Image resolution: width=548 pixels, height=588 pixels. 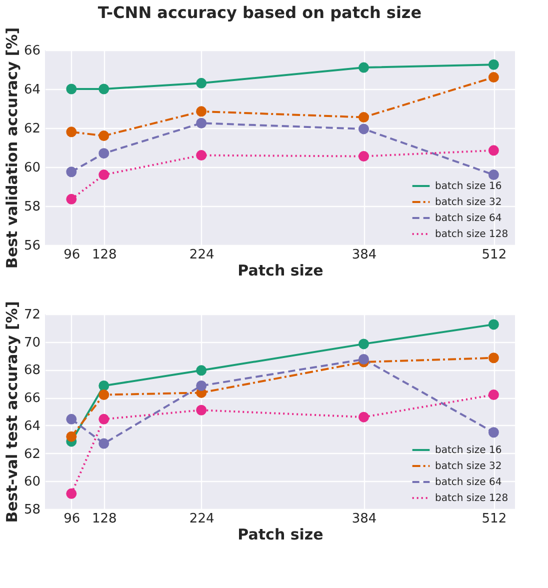 I want to click on y-axis-title: Best-val test accuracy [%], so click(x=11, y=412).